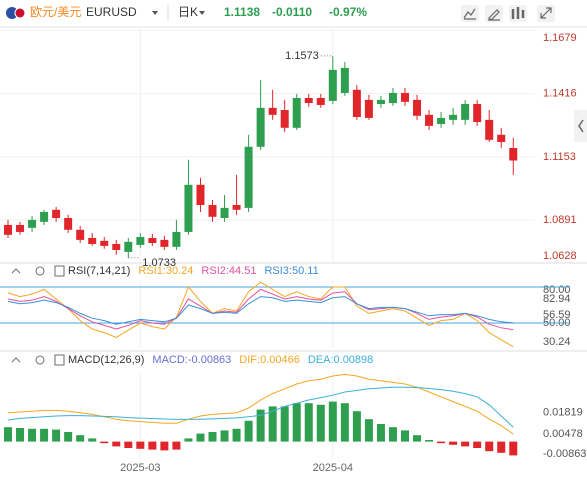 The height and width of the screenshot is (480, 587). What do you see at coordinates (494, 15) in the screenshot?
I see `draw-icon` at bounding box center [494, 15].